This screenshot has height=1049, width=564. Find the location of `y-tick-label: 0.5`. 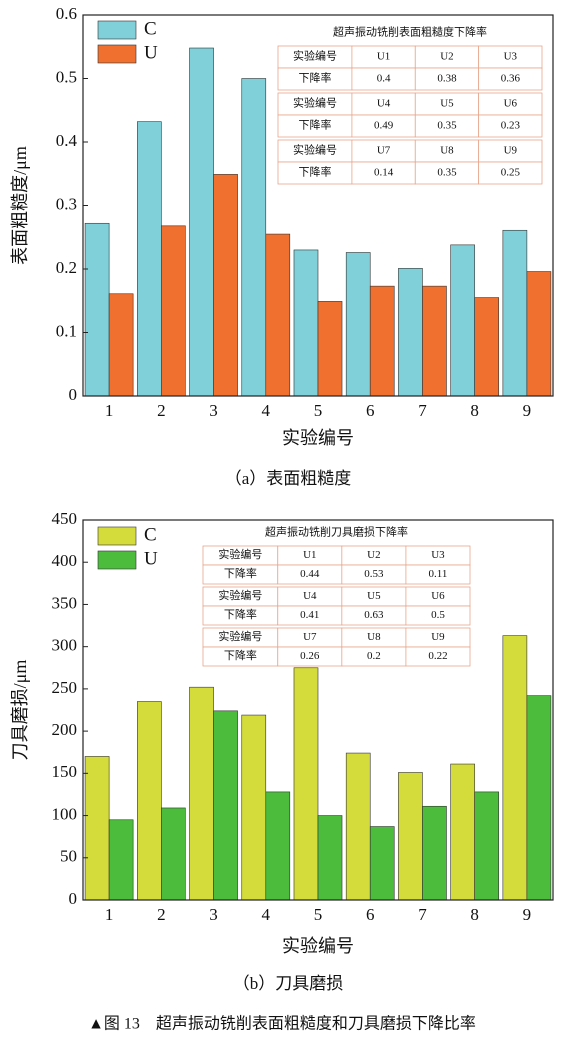

y-tick-label: 0.5 is located at coordinates (66, 76).